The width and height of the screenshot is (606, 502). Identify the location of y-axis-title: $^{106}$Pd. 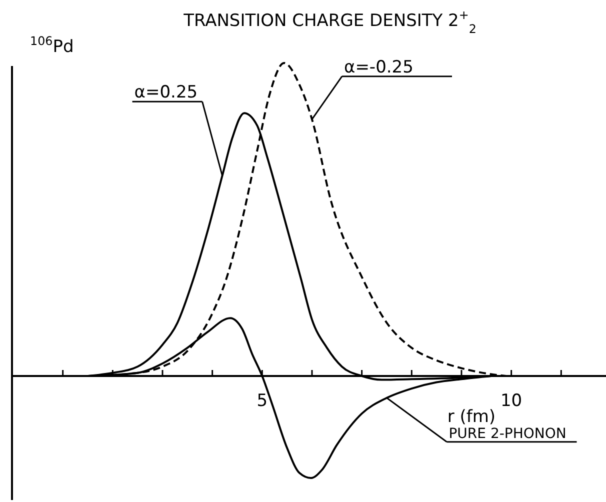
(52, 45).